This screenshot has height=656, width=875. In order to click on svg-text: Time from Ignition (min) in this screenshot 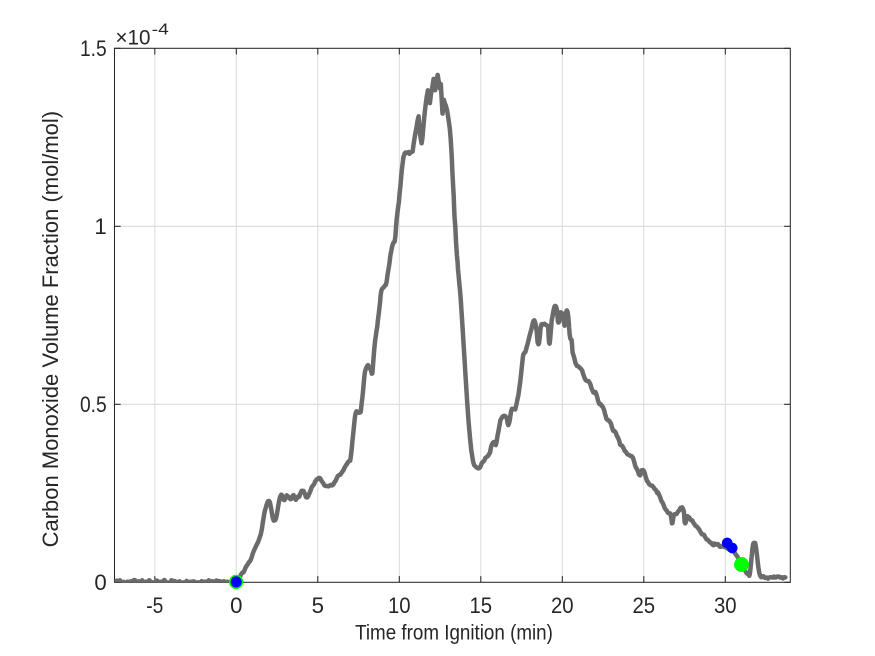, I will do `click(454, 632)`.